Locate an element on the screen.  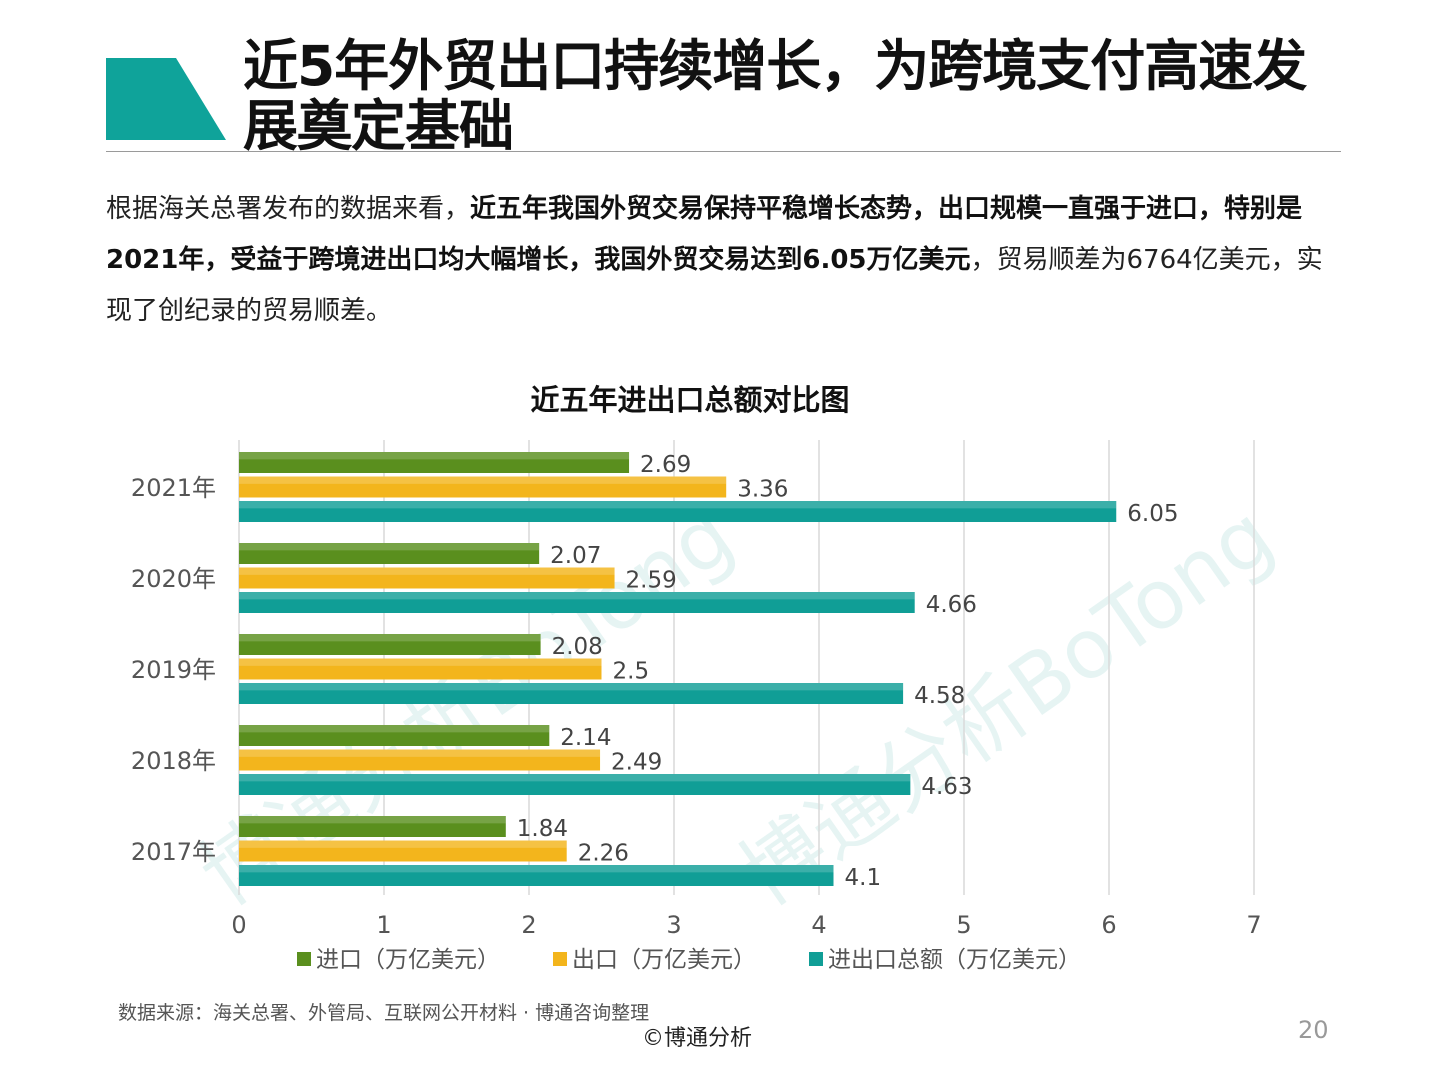
data-label: 4.66 is located at coordinates (951, 605).